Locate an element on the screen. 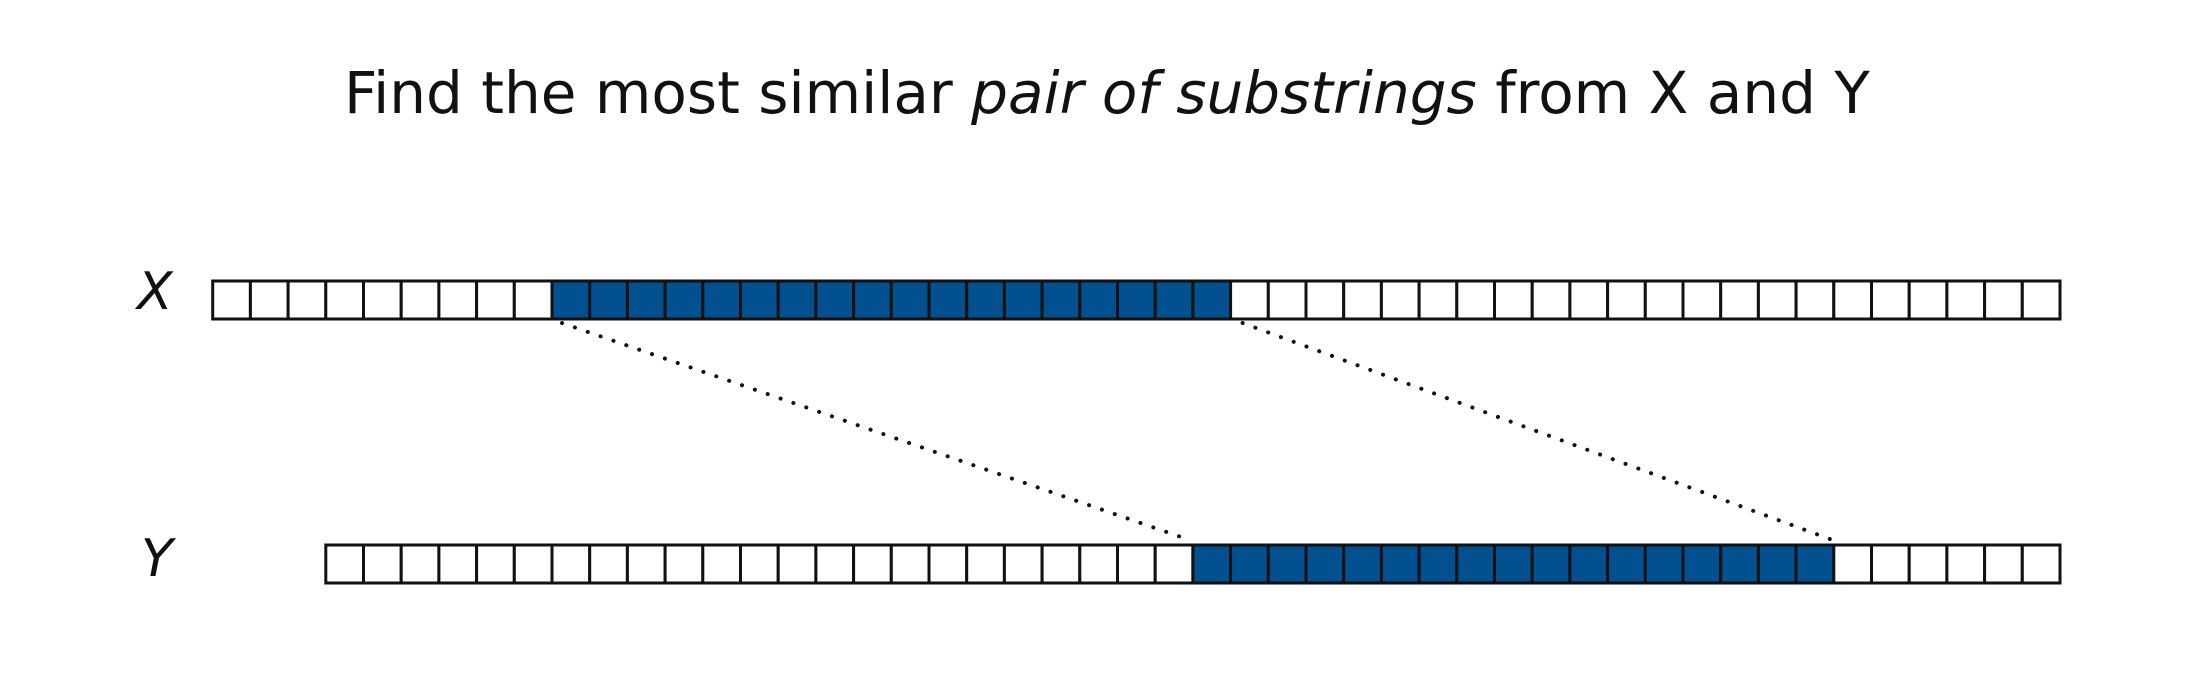 Image resolution: width=2194 pixels, height=680 pixels. title-suffix: from X and Y is located at coordinates (1673, 93).